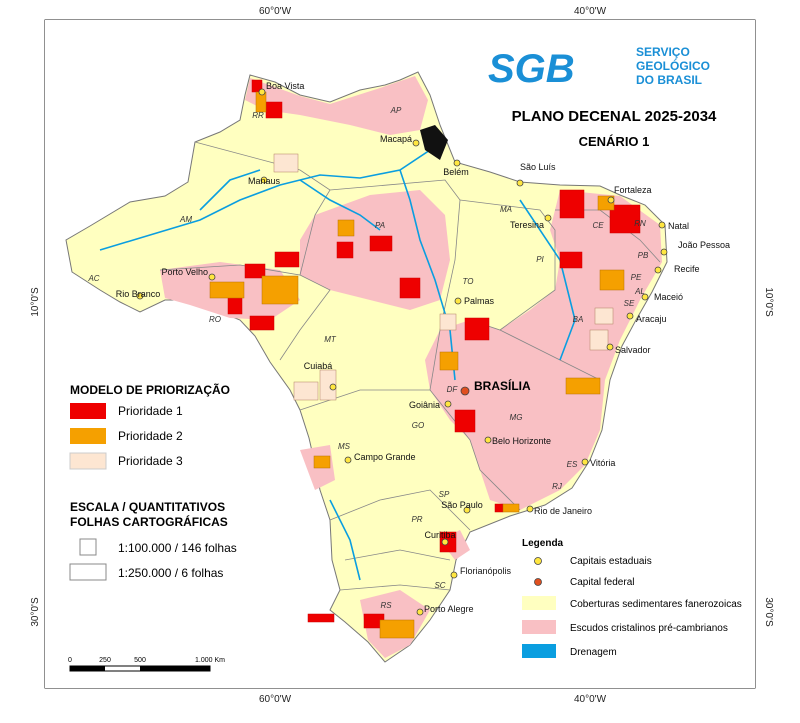 This screenshot has width=800, height=723. Describe the element at coordinates (521, 441) in the screenshot. I see `city-label: Belo Horizonte` at that location.